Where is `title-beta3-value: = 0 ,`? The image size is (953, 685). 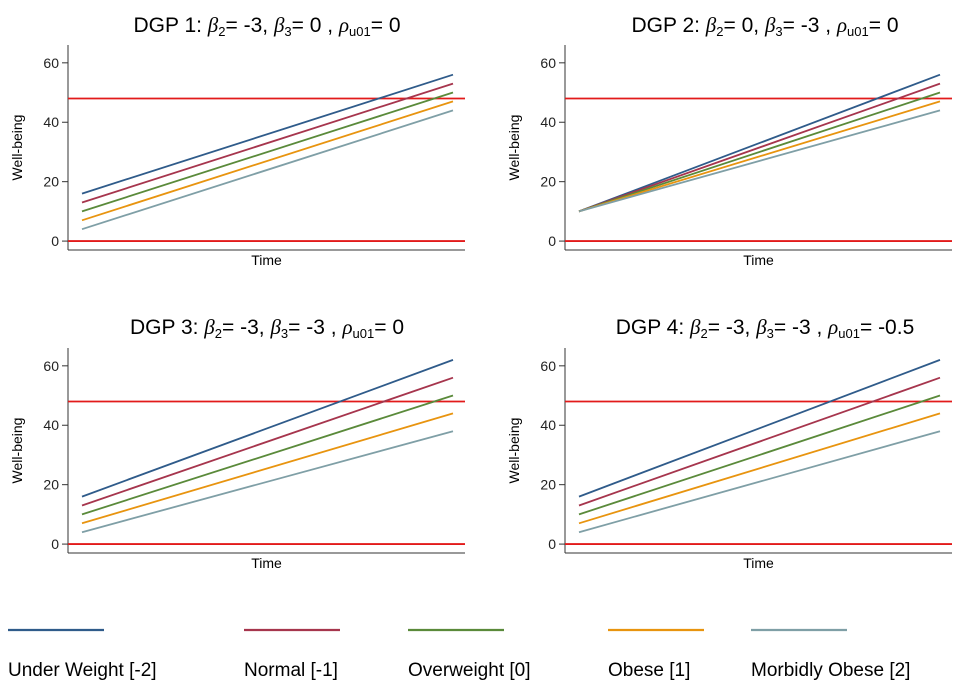
title-beta3-value: = 0 , is located at coordinates (315, 25).